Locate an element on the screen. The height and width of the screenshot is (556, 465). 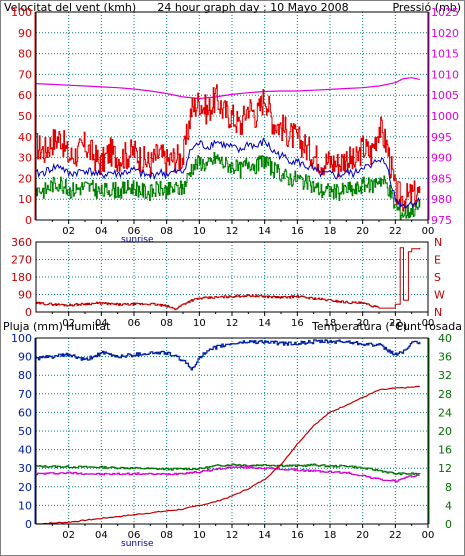
y-tick-label-pressure: 985 is located at coordinates (441, 178).